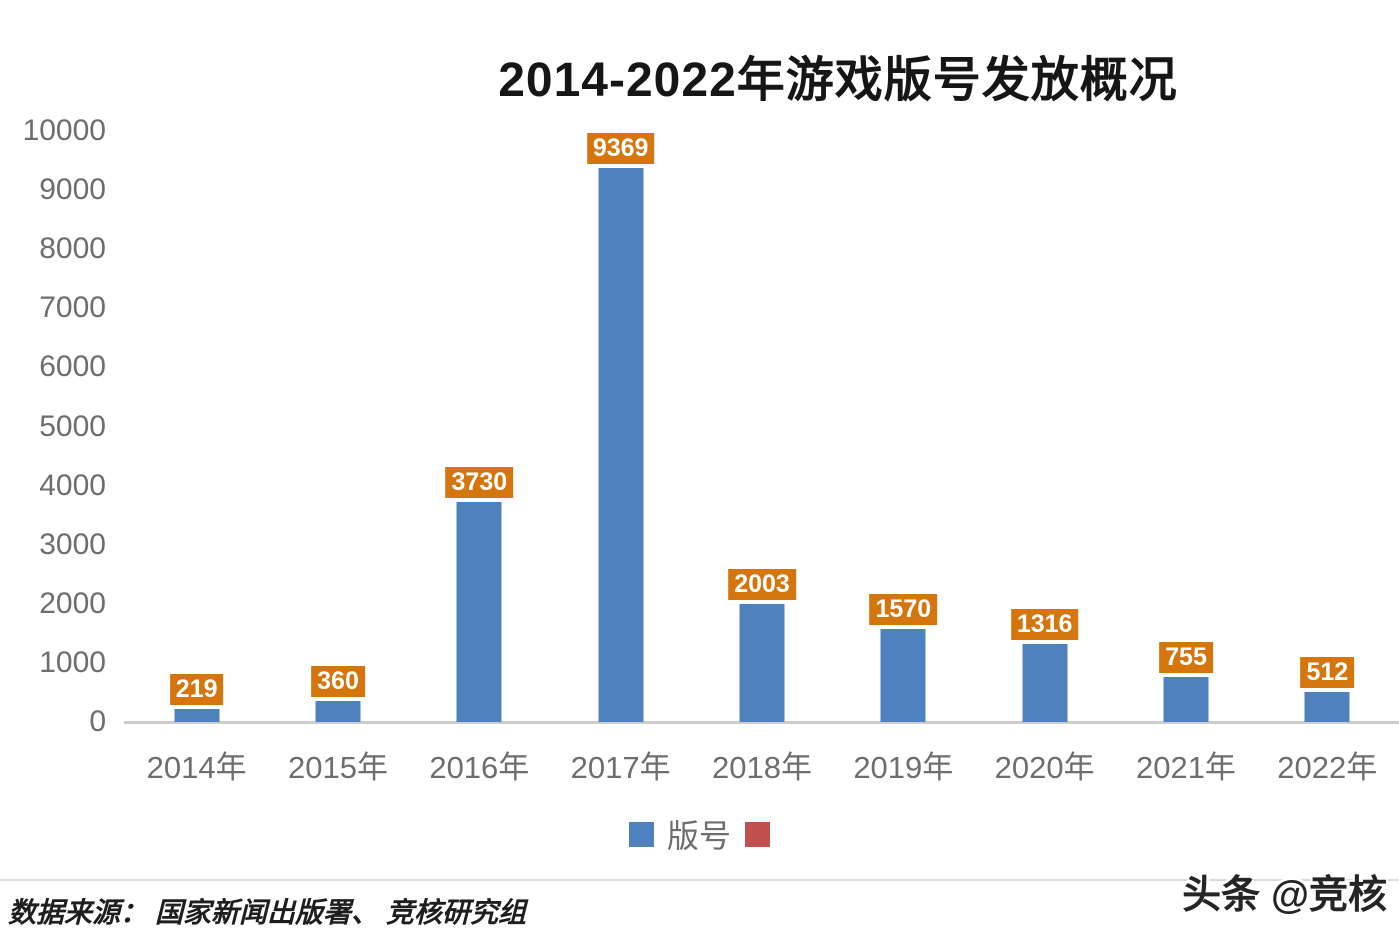 The height and width of the screenshot is (935, 1399). What do you see at coordinates (338, 767) in the screenshot?
I see `x-tick-label: 2015年` at bounding box center [338, 767].